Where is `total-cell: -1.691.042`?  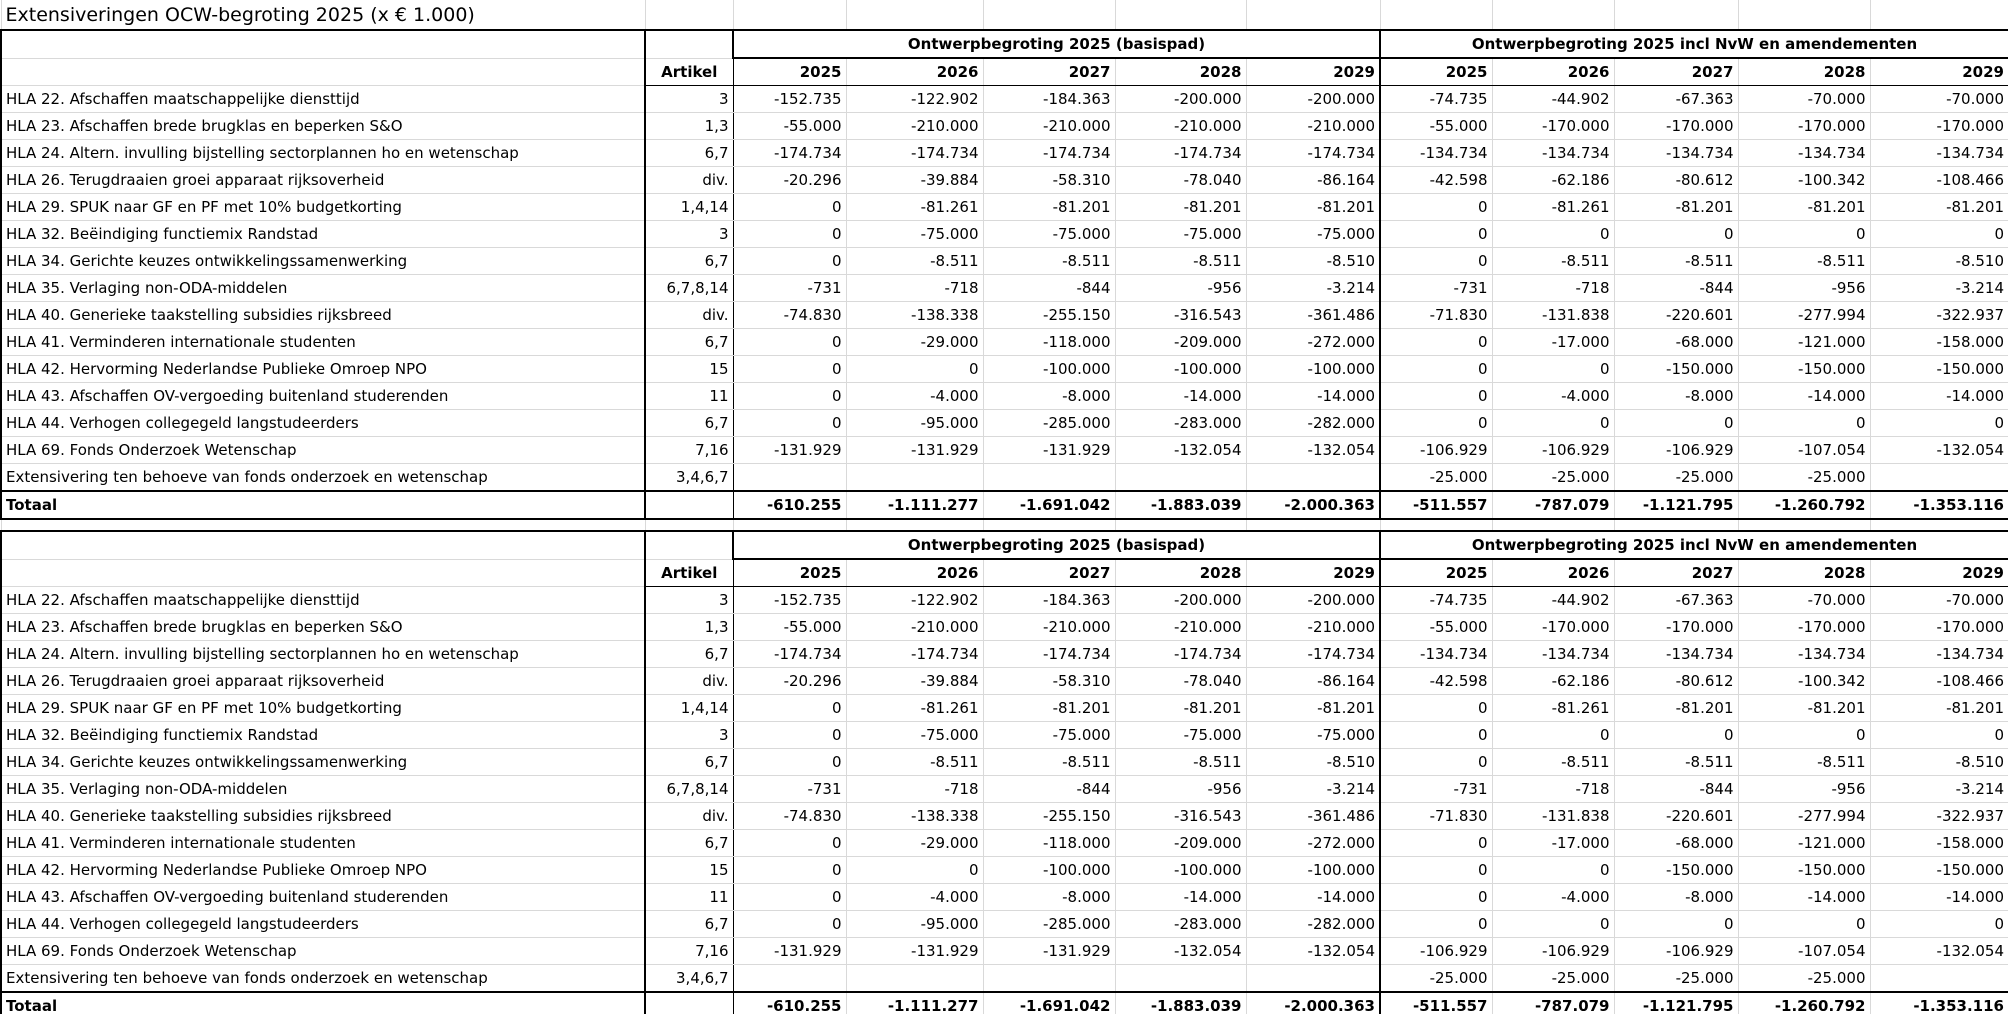
total-cell: -1.691.042 is located at coordinates (1049, 1002).